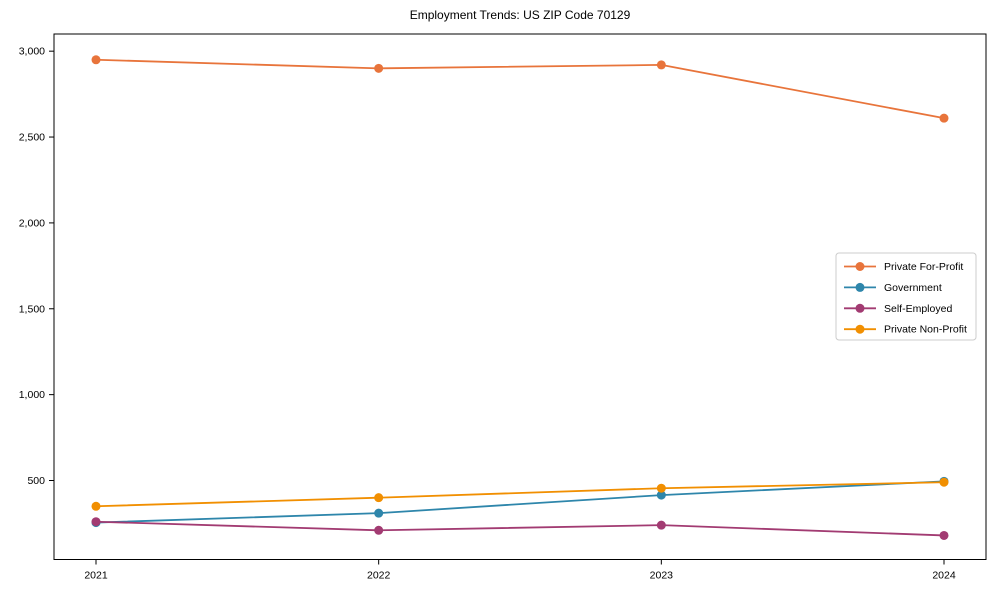  Describe the element at coordinates (36, 481) in the screenshot. I see `y-tick-label: 500` at that location.